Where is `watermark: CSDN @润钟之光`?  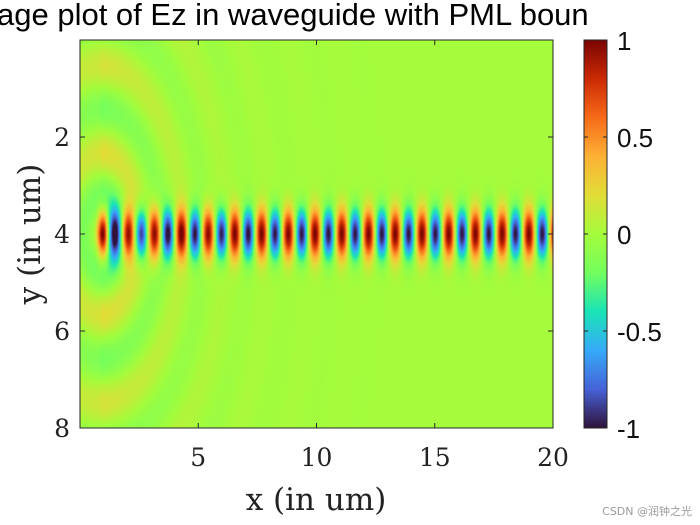 watermark: CSDN @润钟之光 is located at coordinates (647, 511).